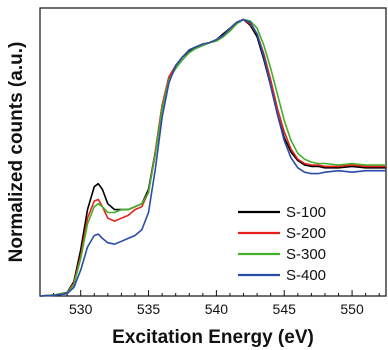  What do you see at coordinates (306, 254) in the screenshot?
I see `legend-label-s-300: S-300` at bounding box center [306, 254].